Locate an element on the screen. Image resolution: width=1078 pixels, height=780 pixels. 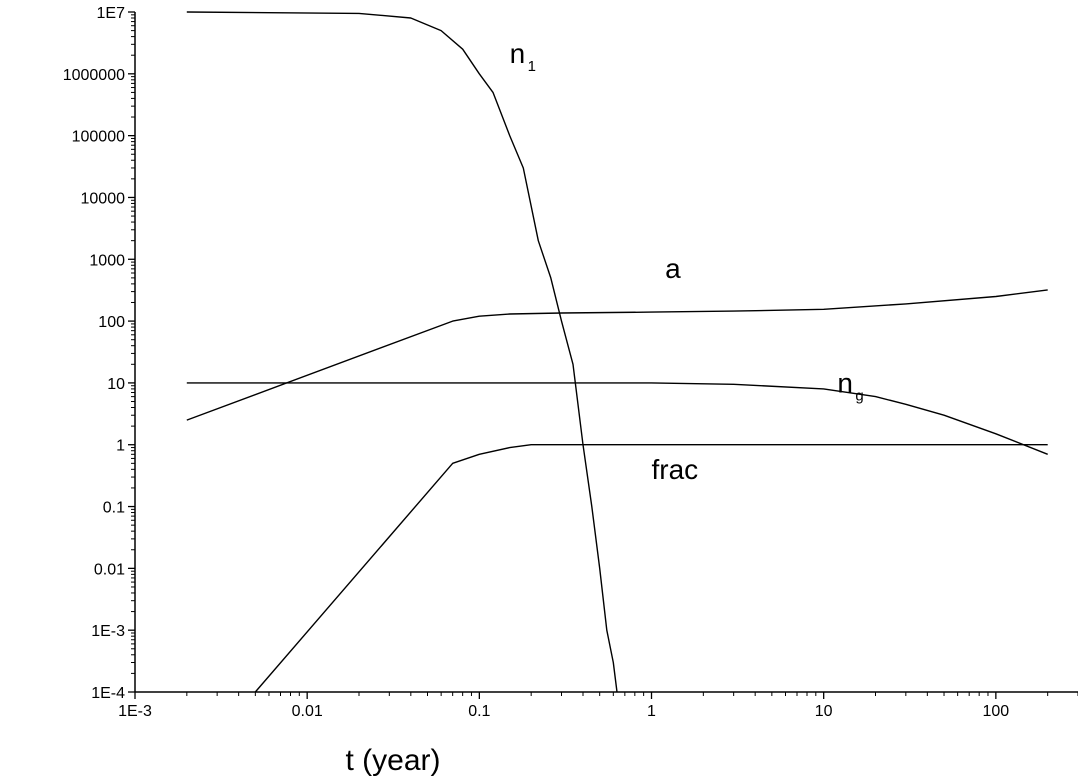
y-tick-label: 1000000 is located at coordinates (94, 75).